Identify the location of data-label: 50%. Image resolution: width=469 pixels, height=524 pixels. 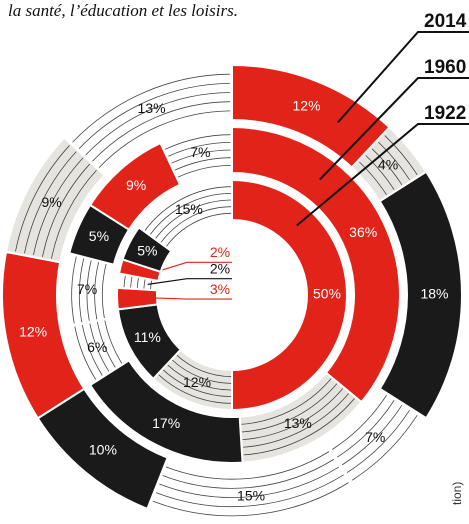
(327, 294).